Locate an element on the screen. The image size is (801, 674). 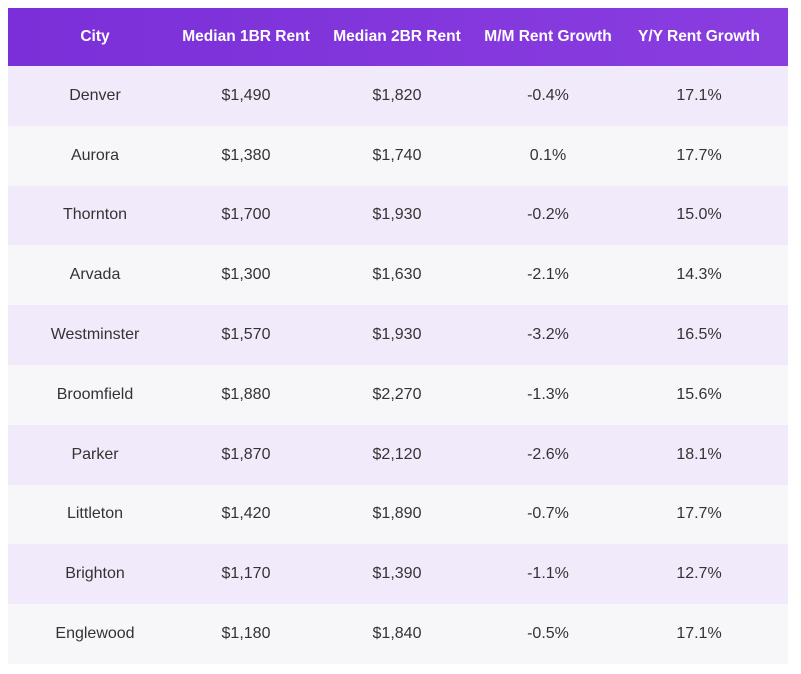
table-cell: $1,890 is located at coordinates (397, 514).